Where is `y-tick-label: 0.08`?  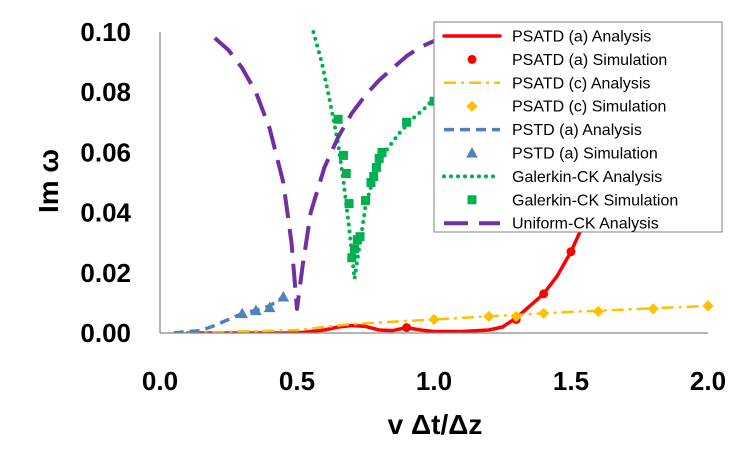
y-tick-label: 0.08 is located at coordinates (105, 92).